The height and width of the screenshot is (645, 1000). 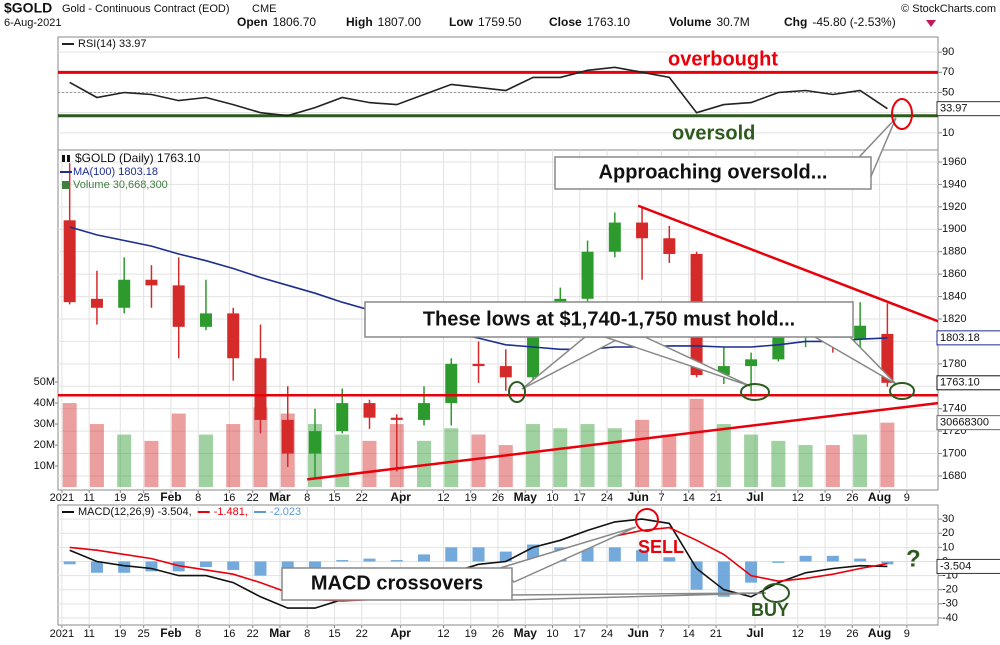 What do you see at coordinates (879, 633) in the screenshot?
I see `x-tick-label: Aug` at bounding box center [879, 633].